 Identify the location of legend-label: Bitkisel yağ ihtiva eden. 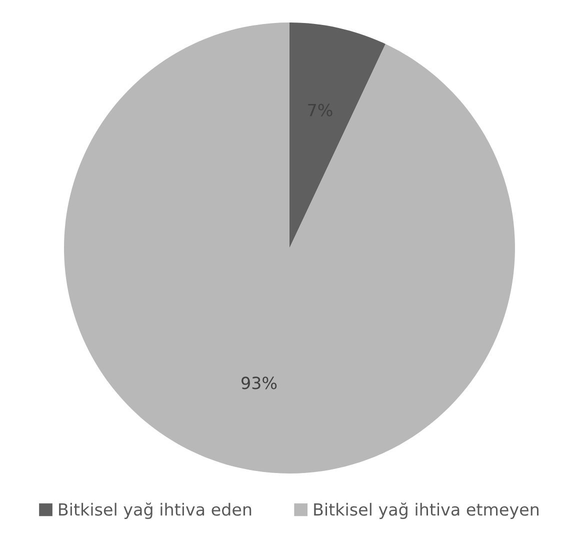
(155, 510).